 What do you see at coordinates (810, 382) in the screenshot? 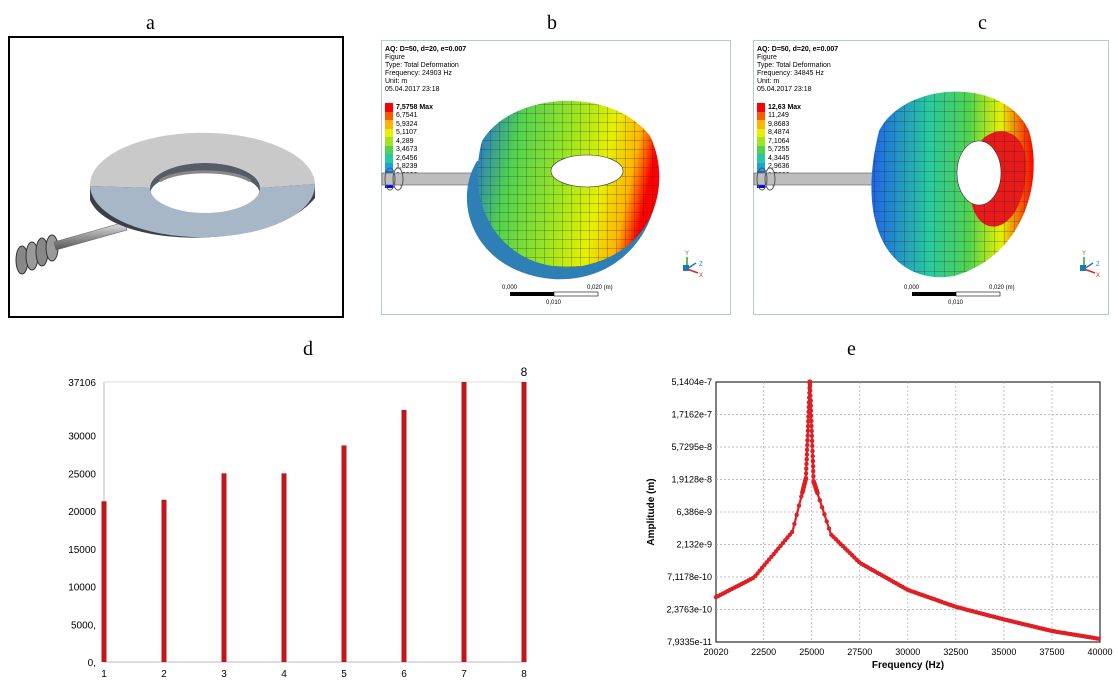
I see `peak-point` at bounding box center [810, 382].